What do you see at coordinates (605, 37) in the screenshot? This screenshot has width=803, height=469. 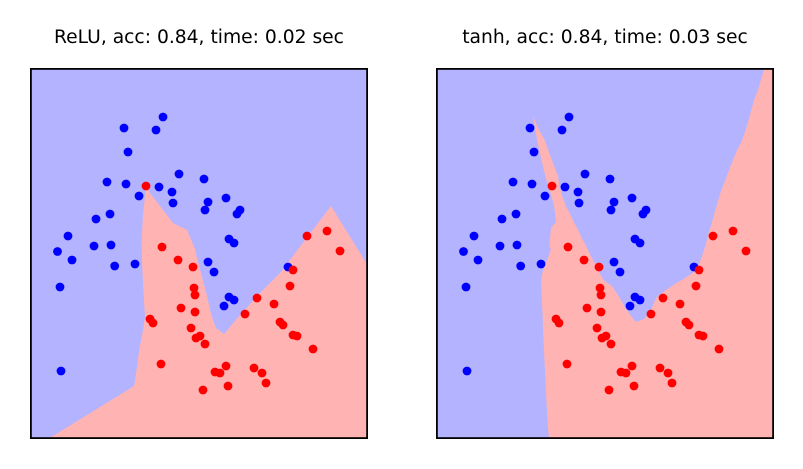 I see `subplot-title-tanh: tanh, acc: 0.84, time: 0.03 sec` at bounding box center [605, 37].